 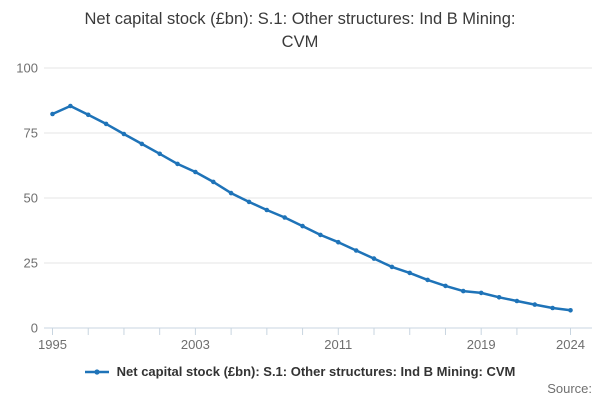 I want to click on y-axis-tick-label: 100, so click(x=27, y=68).